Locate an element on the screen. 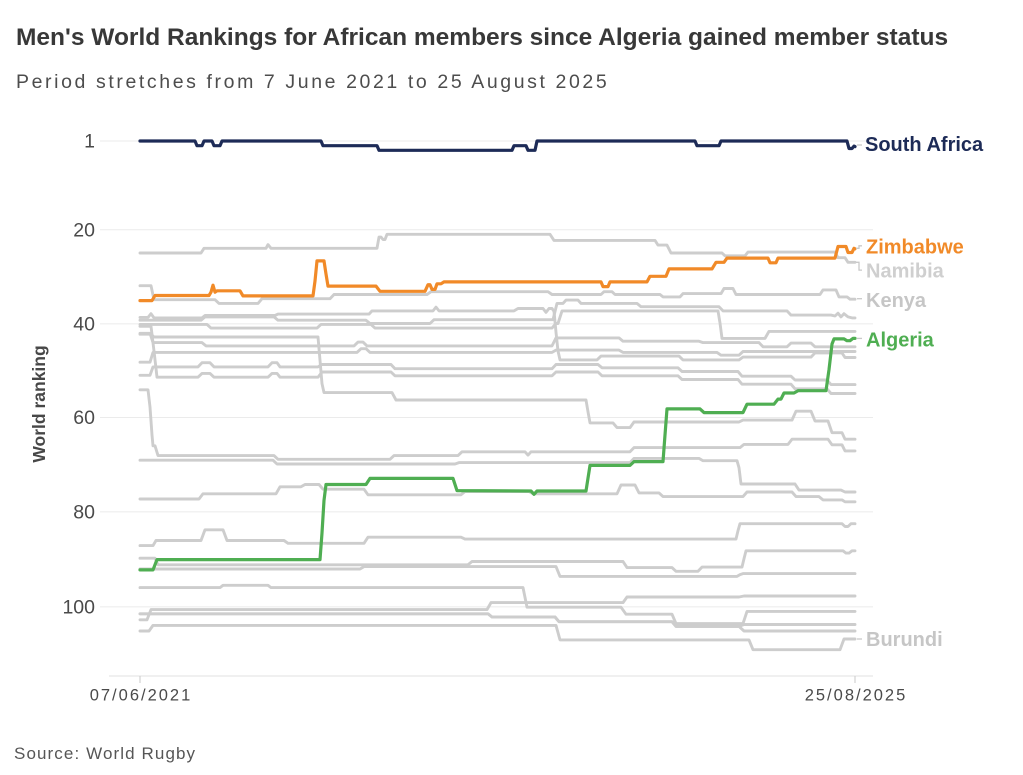  svg-text: 80 is located at coordinates (84, 513).